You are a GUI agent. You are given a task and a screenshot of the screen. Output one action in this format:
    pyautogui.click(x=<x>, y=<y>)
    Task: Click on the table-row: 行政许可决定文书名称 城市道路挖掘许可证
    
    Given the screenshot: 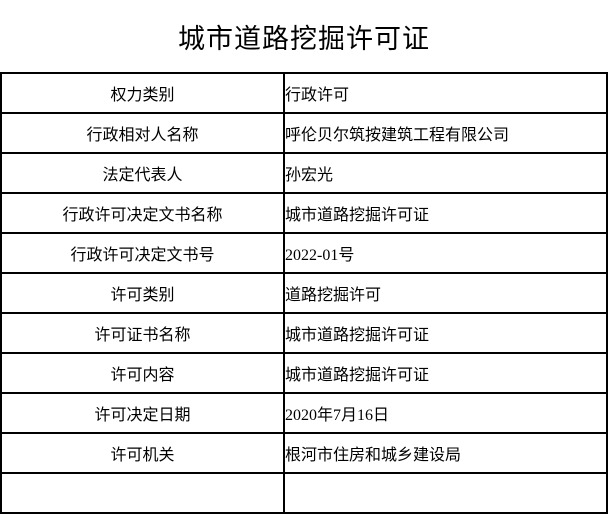 What is the action you would take?
    pyautogui.click(x=304, y=213)
    